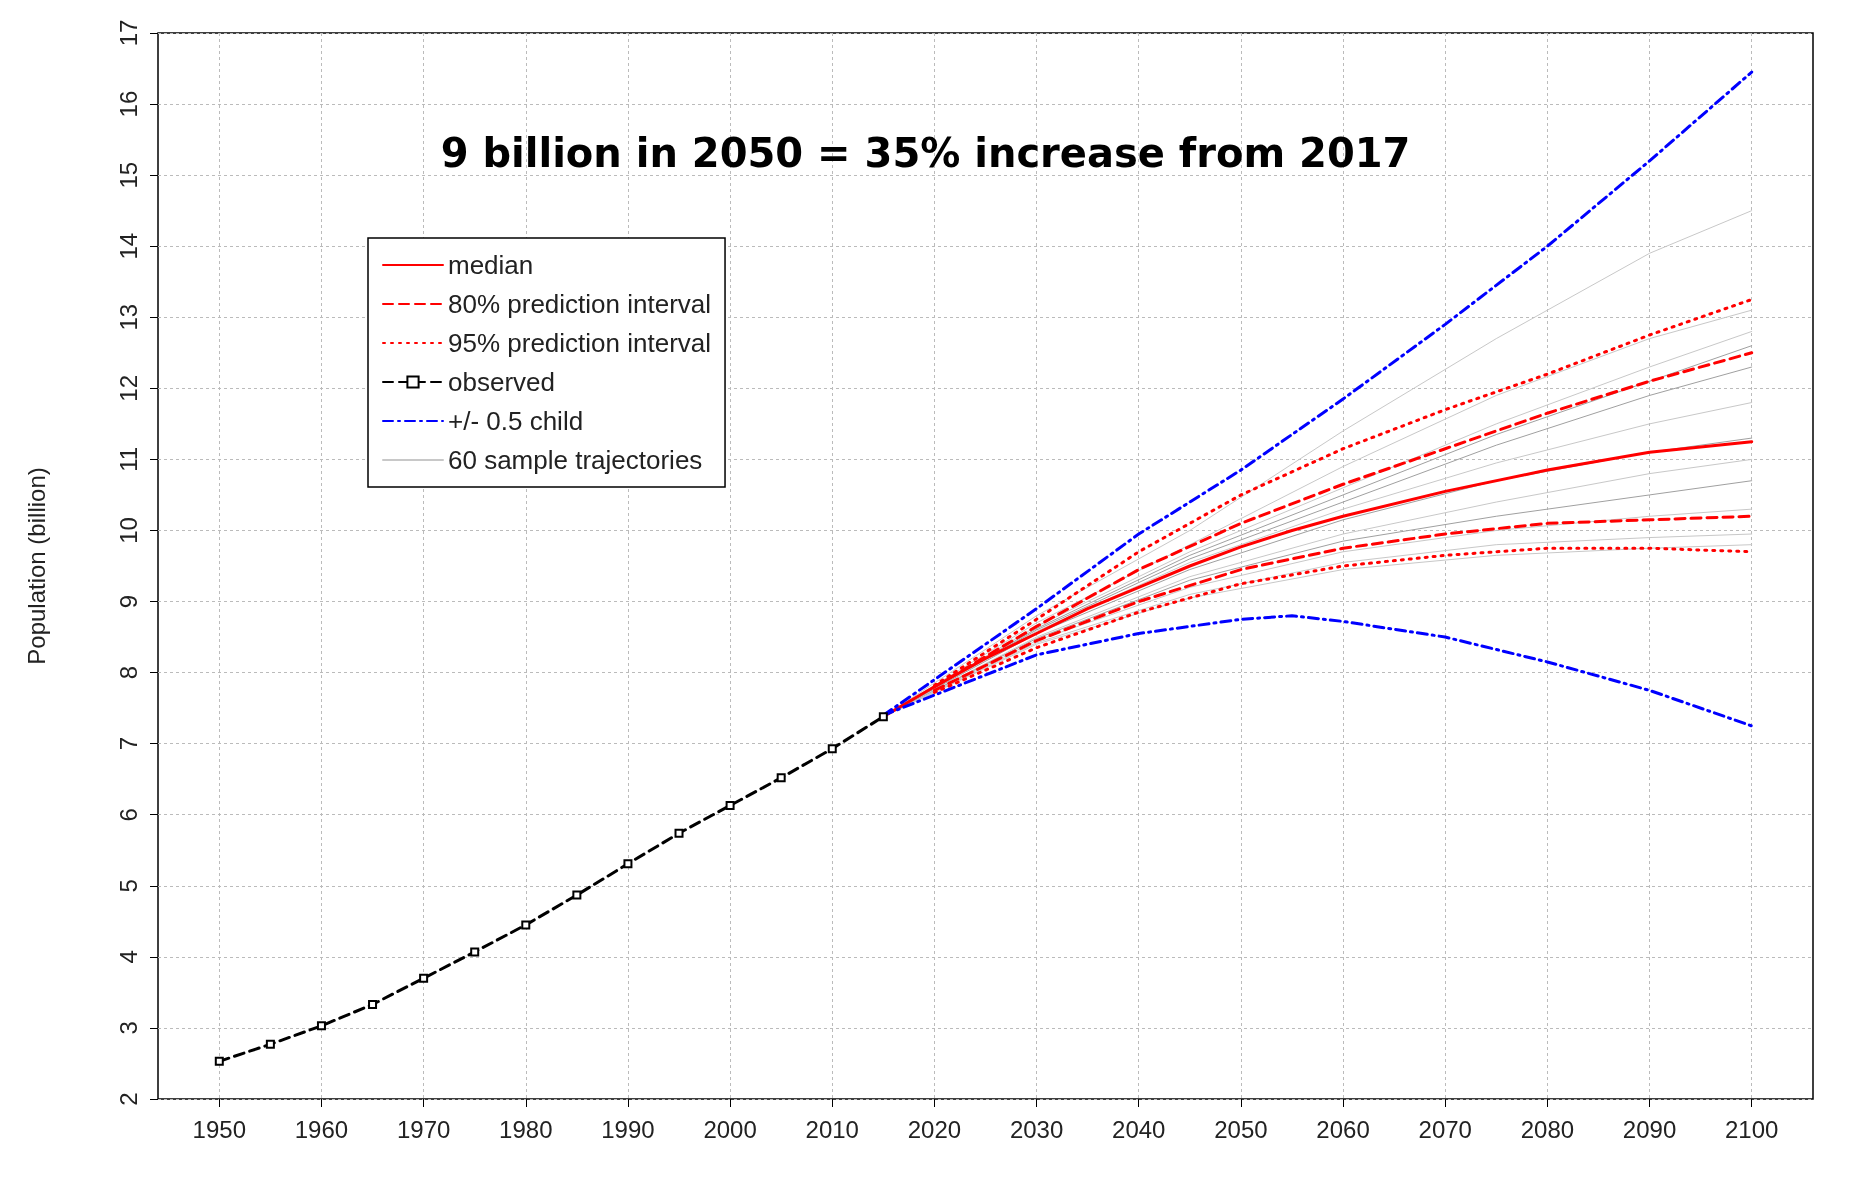 Image resolution: width=1851 pixels, height=1202 pixels. I want to click on y-tick-label: 9, so click(128, 601).